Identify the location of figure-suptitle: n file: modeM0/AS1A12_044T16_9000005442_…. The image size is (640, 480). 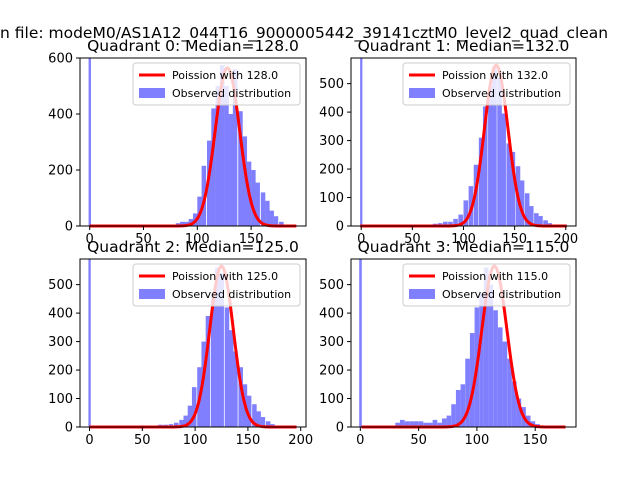
(304, 33).